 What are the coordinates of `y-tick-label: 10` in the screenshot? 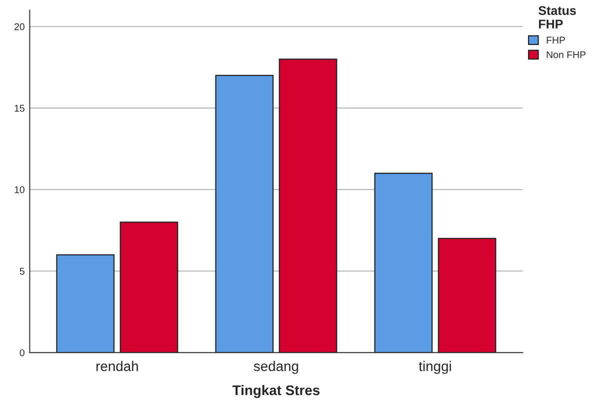 It's located at (19, 190).